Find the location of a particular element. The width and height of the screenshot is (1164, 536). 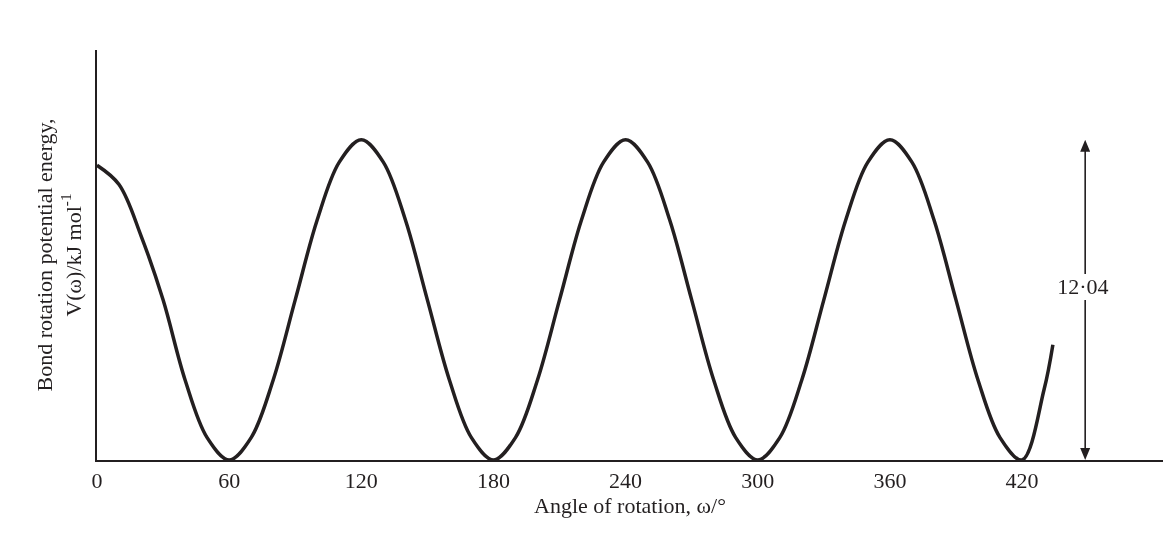

x-tick-label: 0 is located at coordinates (97, 481).